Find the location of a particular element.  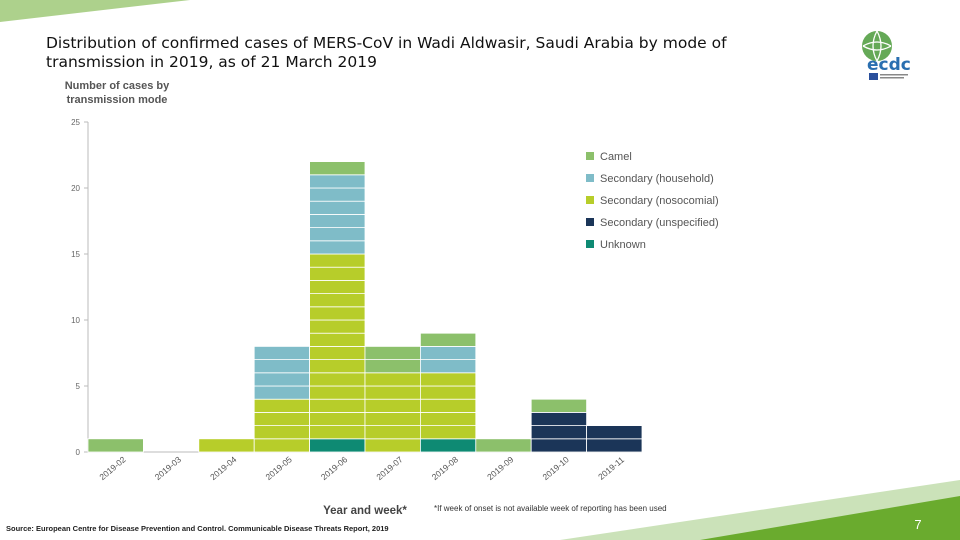

y-tick-label: 5 is located at coordinates (78, 386).